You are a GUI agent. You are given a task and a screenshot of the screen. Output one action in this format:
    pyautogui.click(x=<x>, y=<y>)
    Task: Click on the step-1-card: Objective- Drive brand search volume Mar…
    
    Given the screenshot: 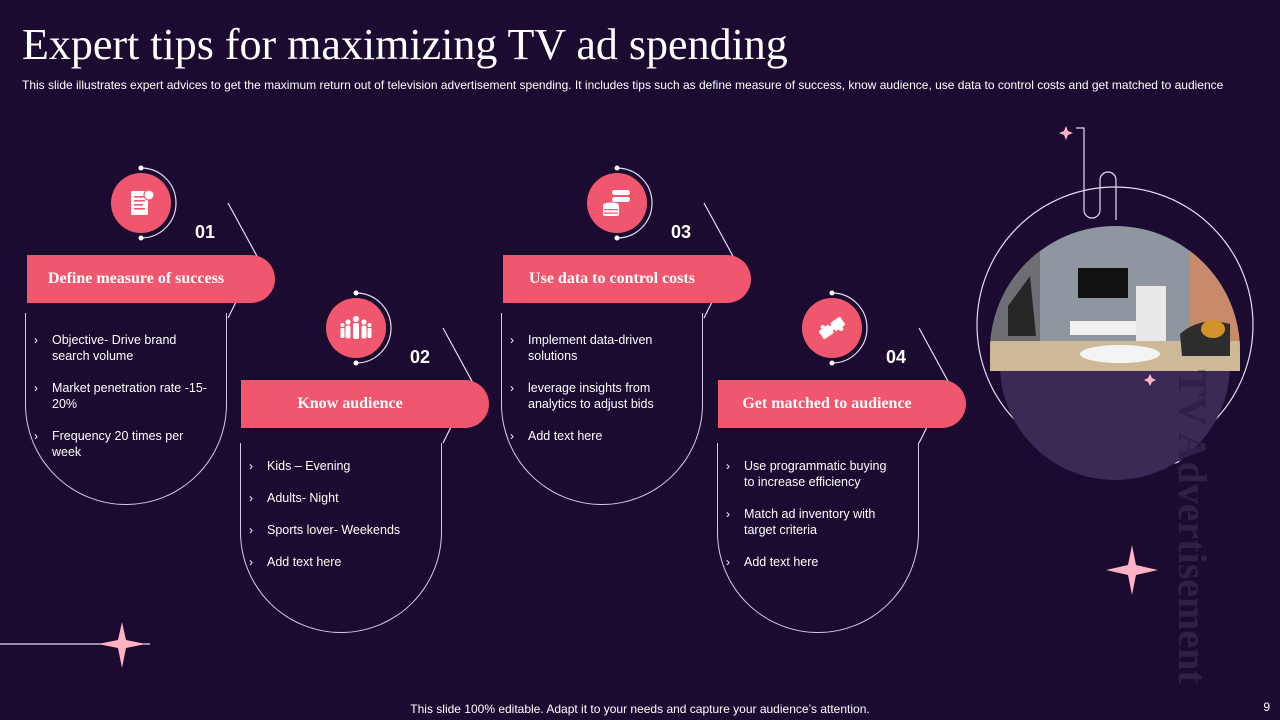 What is the action you would take?
    pyautogui.click(x=126, y=409)
    